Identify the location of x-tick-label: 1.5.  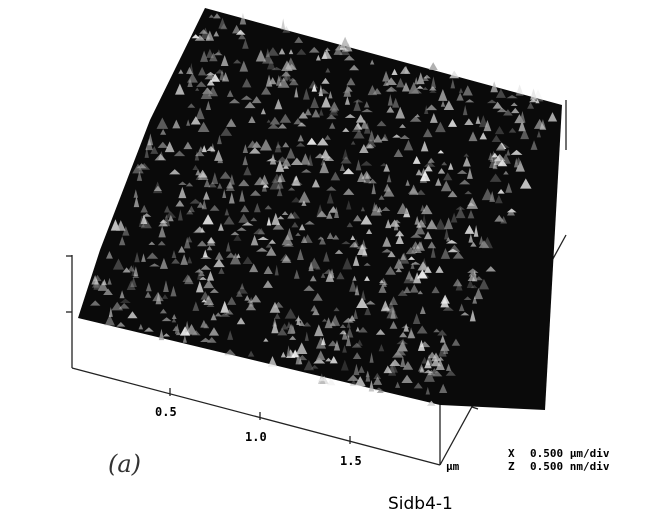
(351, 461).